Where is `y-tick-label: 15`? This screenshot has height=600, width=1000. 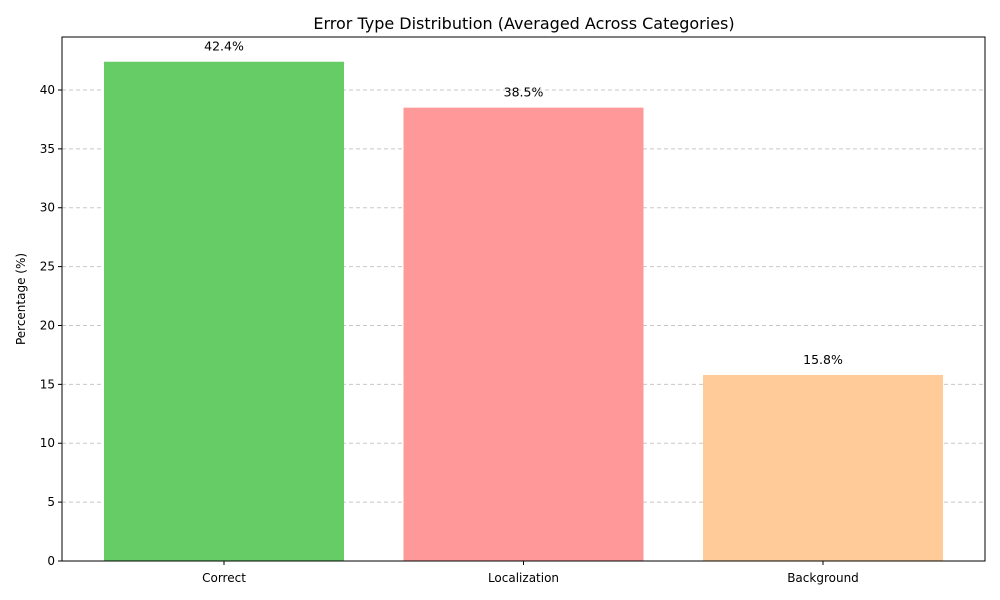
y-tick-label: 15 is located at coordinates (47, 384).